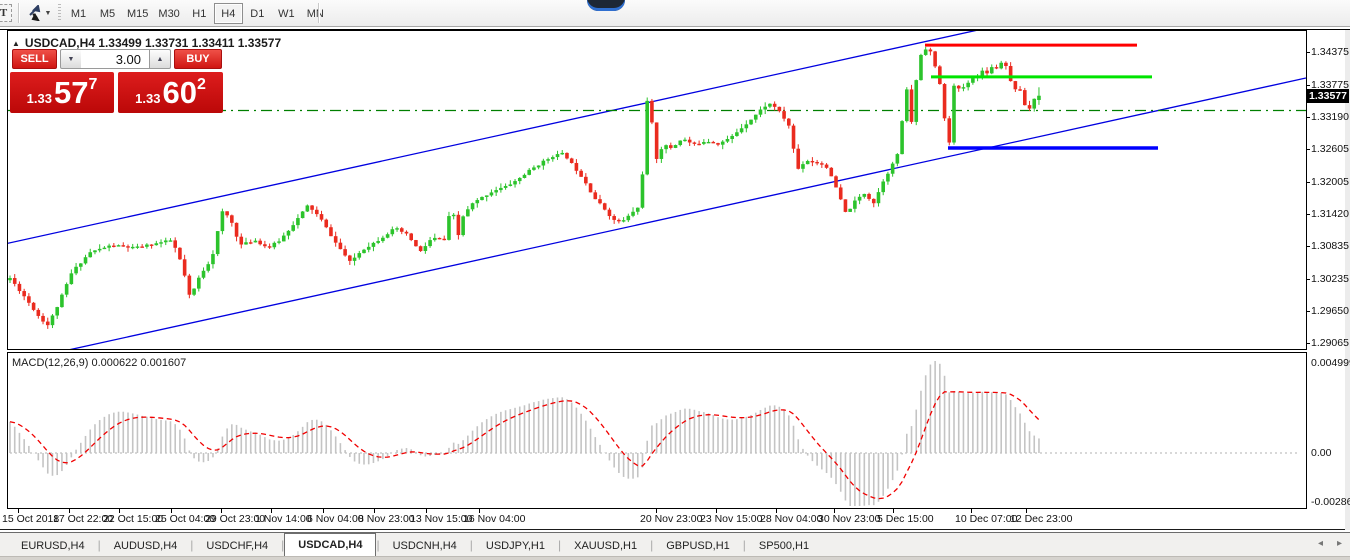  What do you see at coordinates (235, 519) in the screenshot?
I see `time-axis-label: 29 Oct 23:00` at bounding box center [235, 519].